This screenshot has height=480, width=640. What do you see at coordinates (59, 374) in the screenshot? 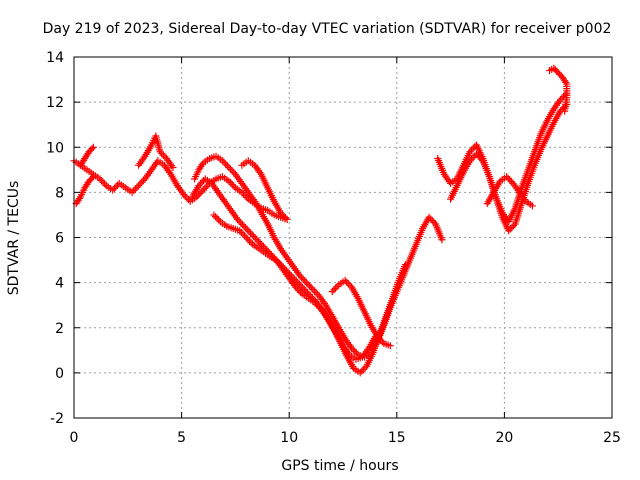
I see `y-tick-label: 0` at bounding box center [59, 374].